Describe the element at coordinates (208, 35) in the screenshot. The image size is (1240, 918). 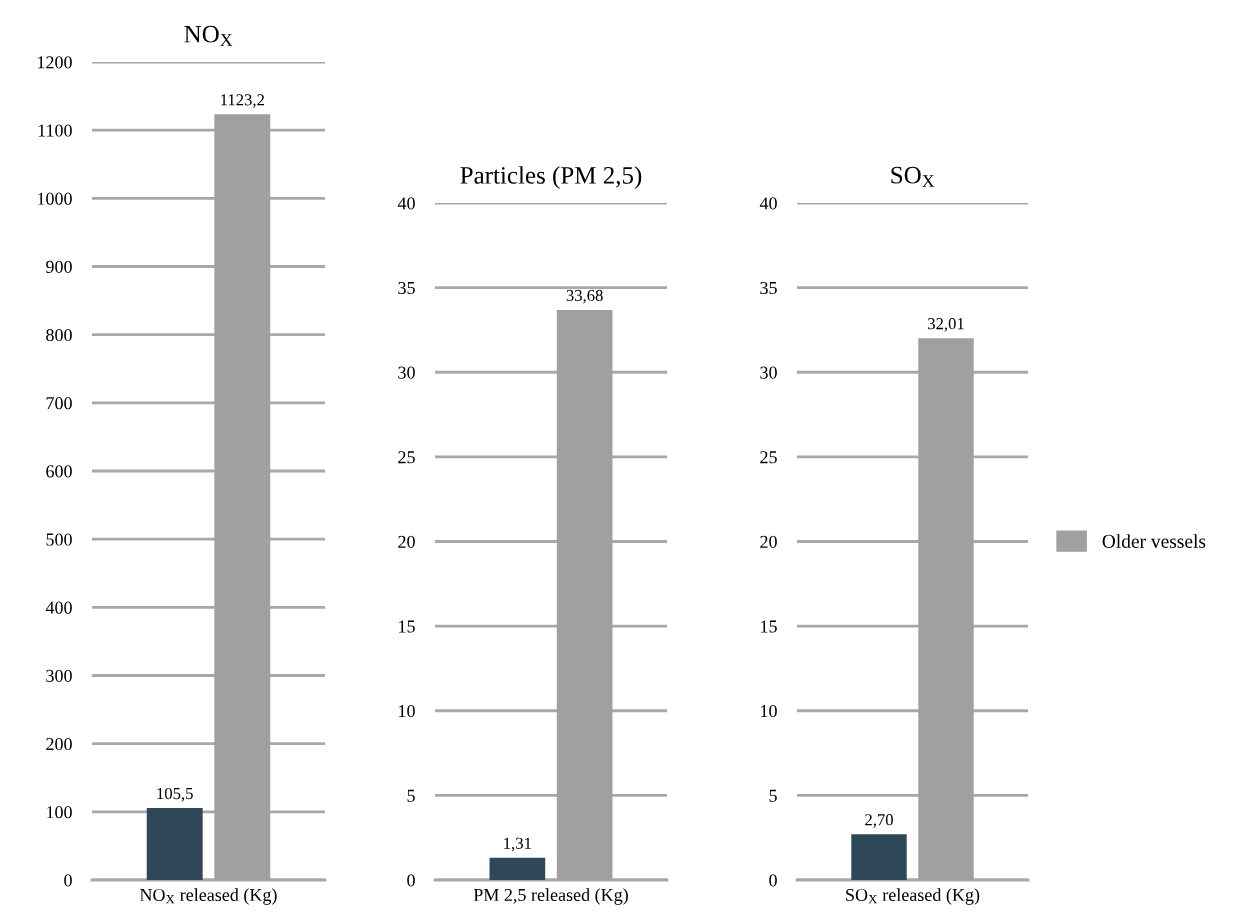
I see `chart-title: NO$_{X}$` at that location.